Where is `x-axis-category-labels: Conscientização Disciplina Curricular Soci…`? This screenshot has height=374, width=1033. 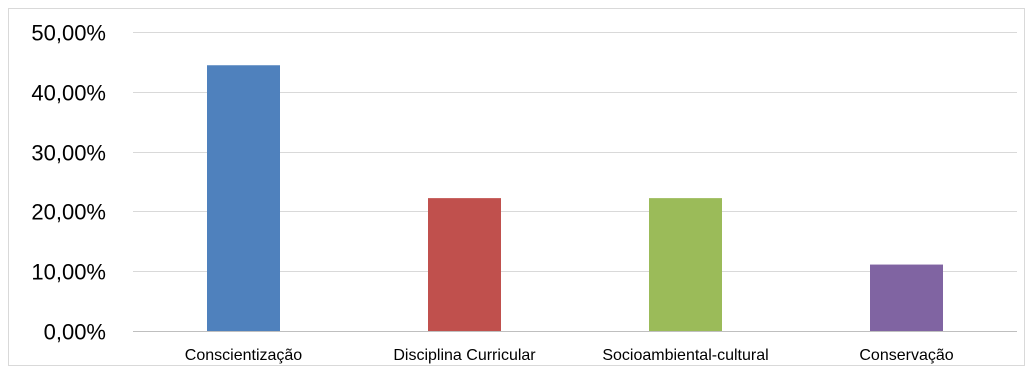 x-axis-category-labels: Conscientização Disciplina Curricular Soci… is located at coordinates (569, 355).